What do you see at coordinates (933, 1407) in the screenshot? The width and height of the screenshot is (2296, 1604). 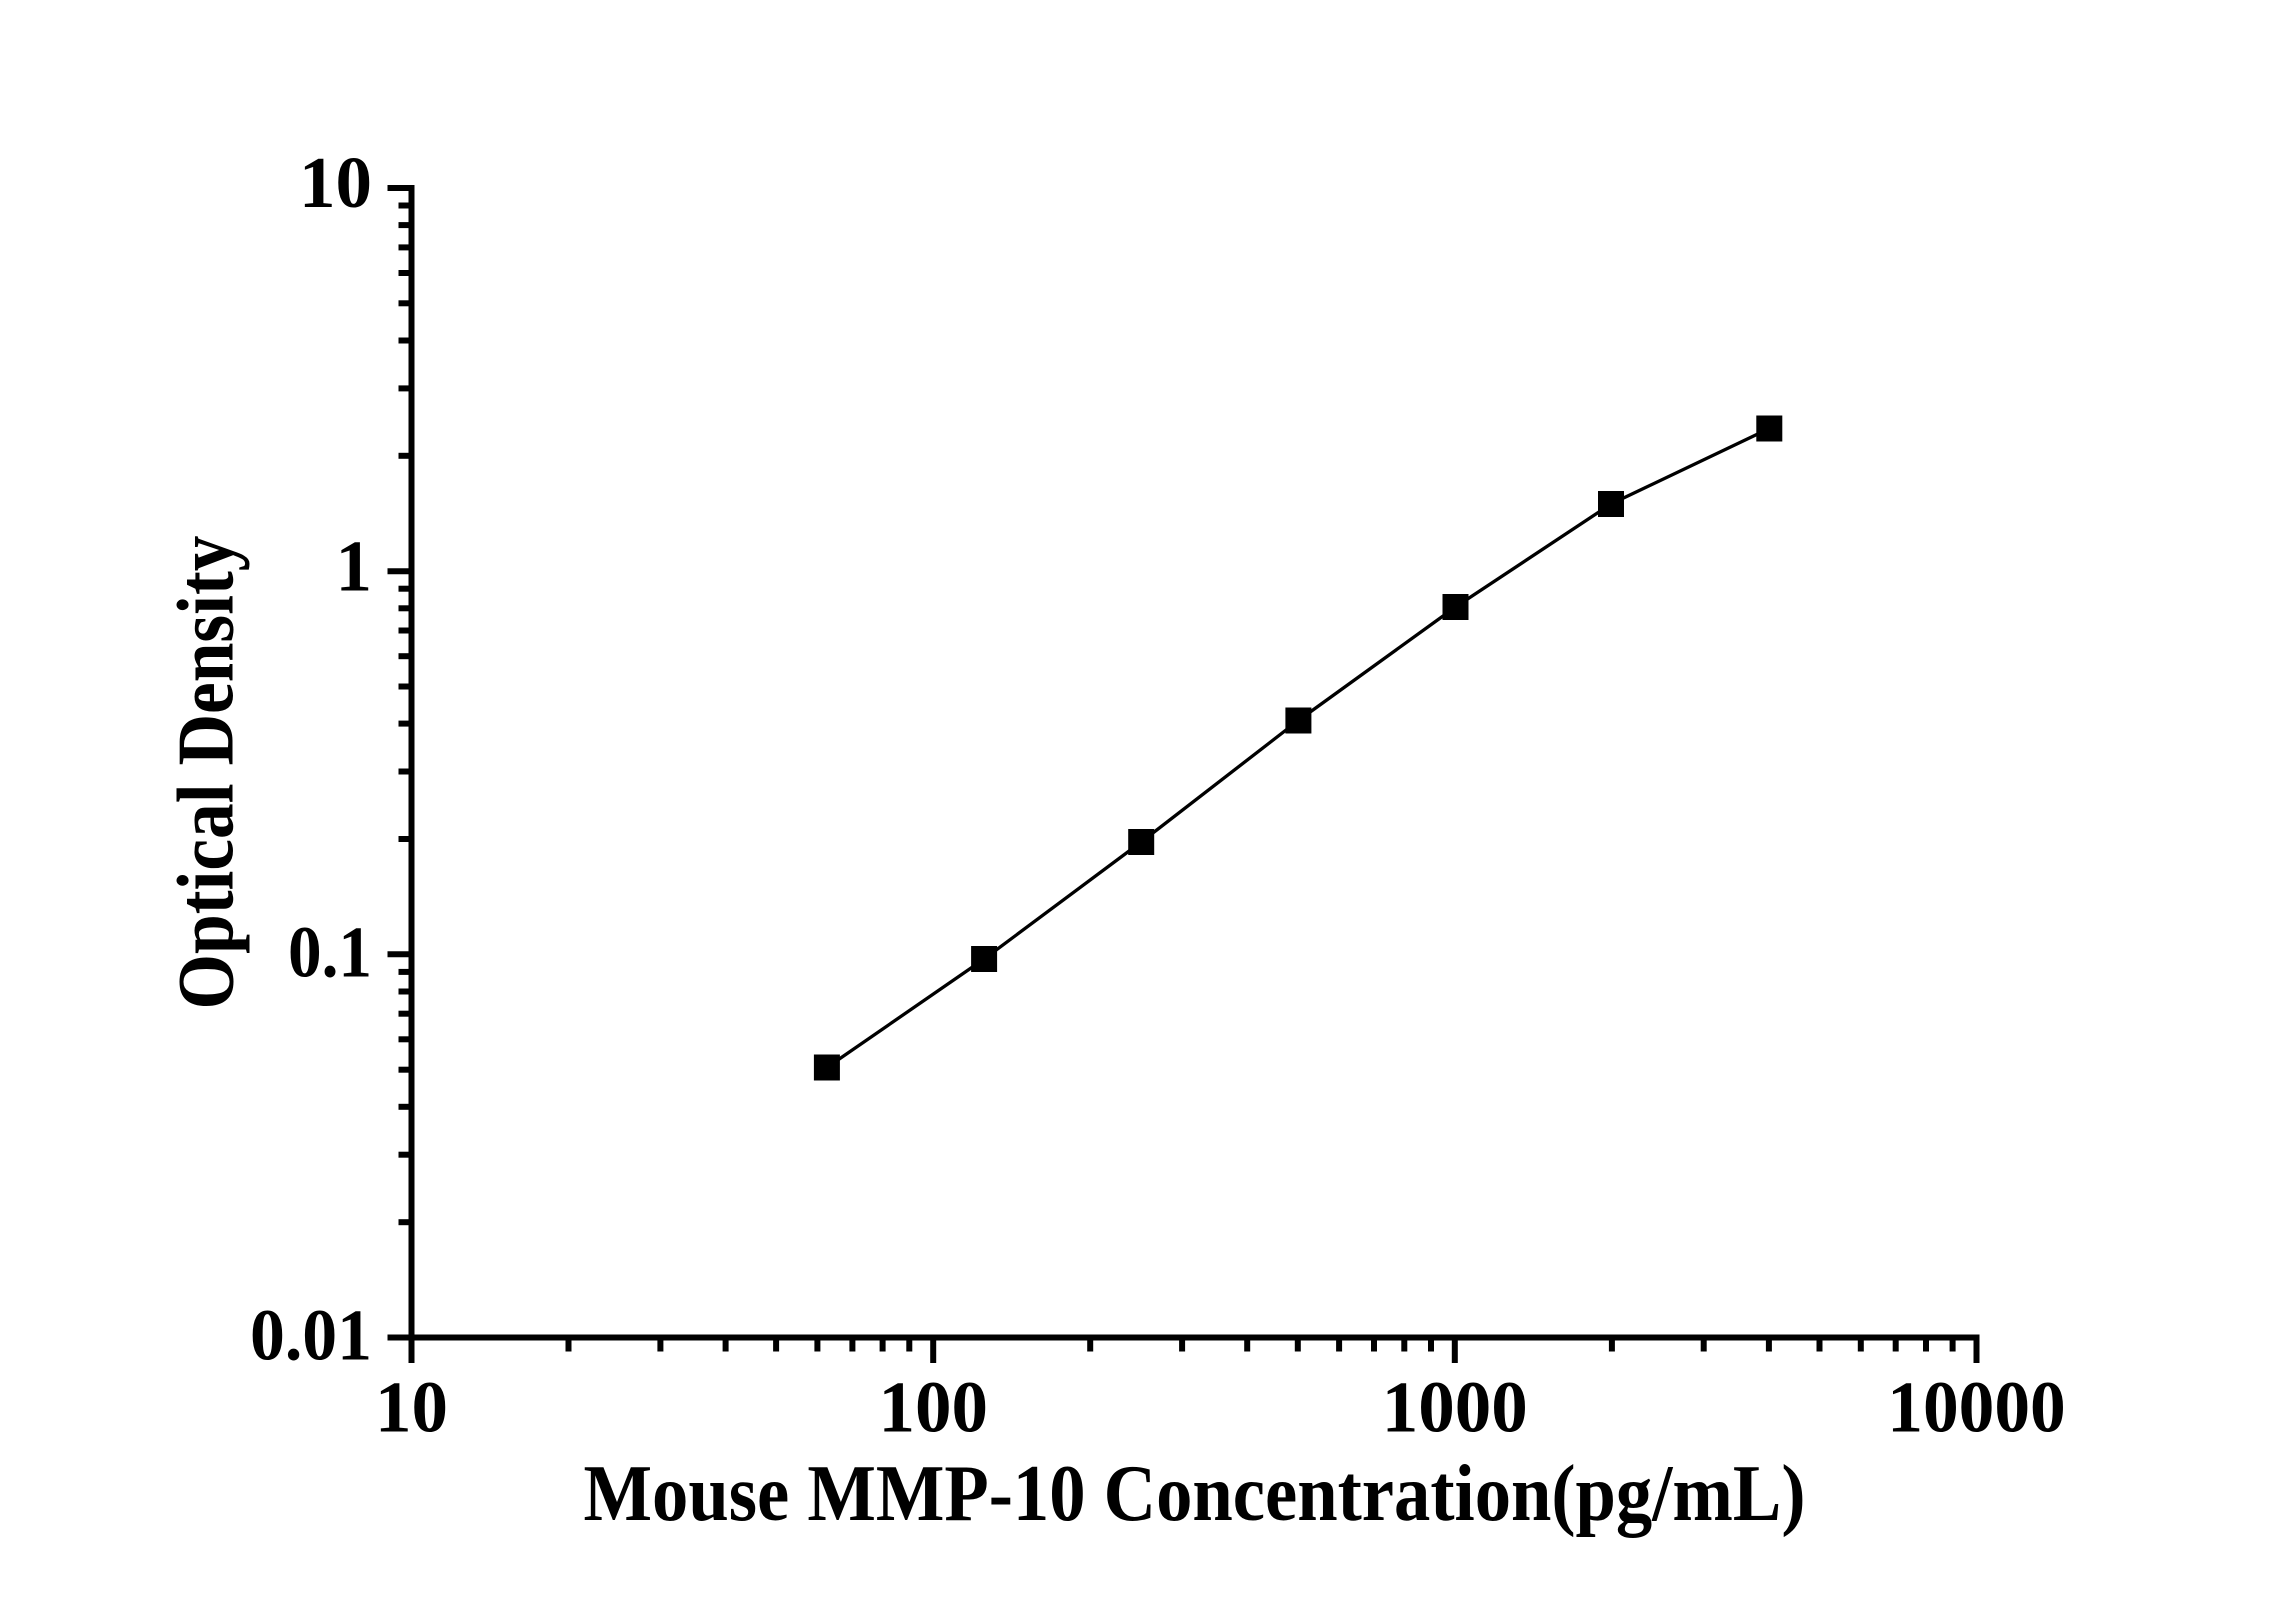 I see `svg-text: 100` at bounding box center [933, 1407].